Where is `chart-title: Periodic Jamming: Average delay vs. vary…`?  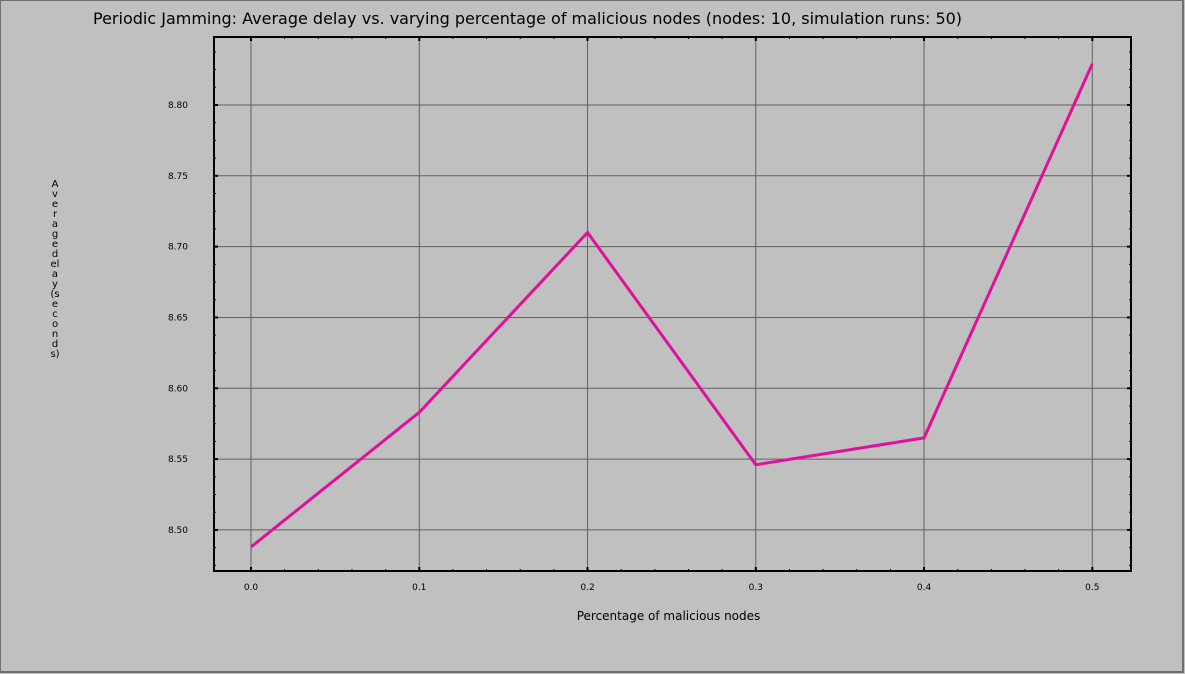 chart-title: Periodic Jamming: Average delay vs. vary… is located at coordinates (528, 18).